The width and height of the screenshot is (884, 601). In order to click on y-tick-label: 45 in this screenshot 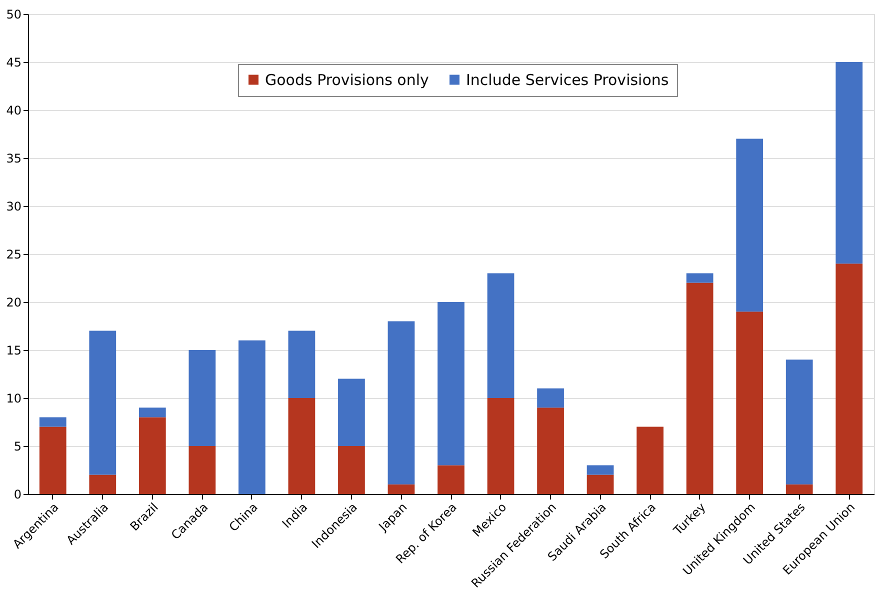, I will do `click(14, 63)`.